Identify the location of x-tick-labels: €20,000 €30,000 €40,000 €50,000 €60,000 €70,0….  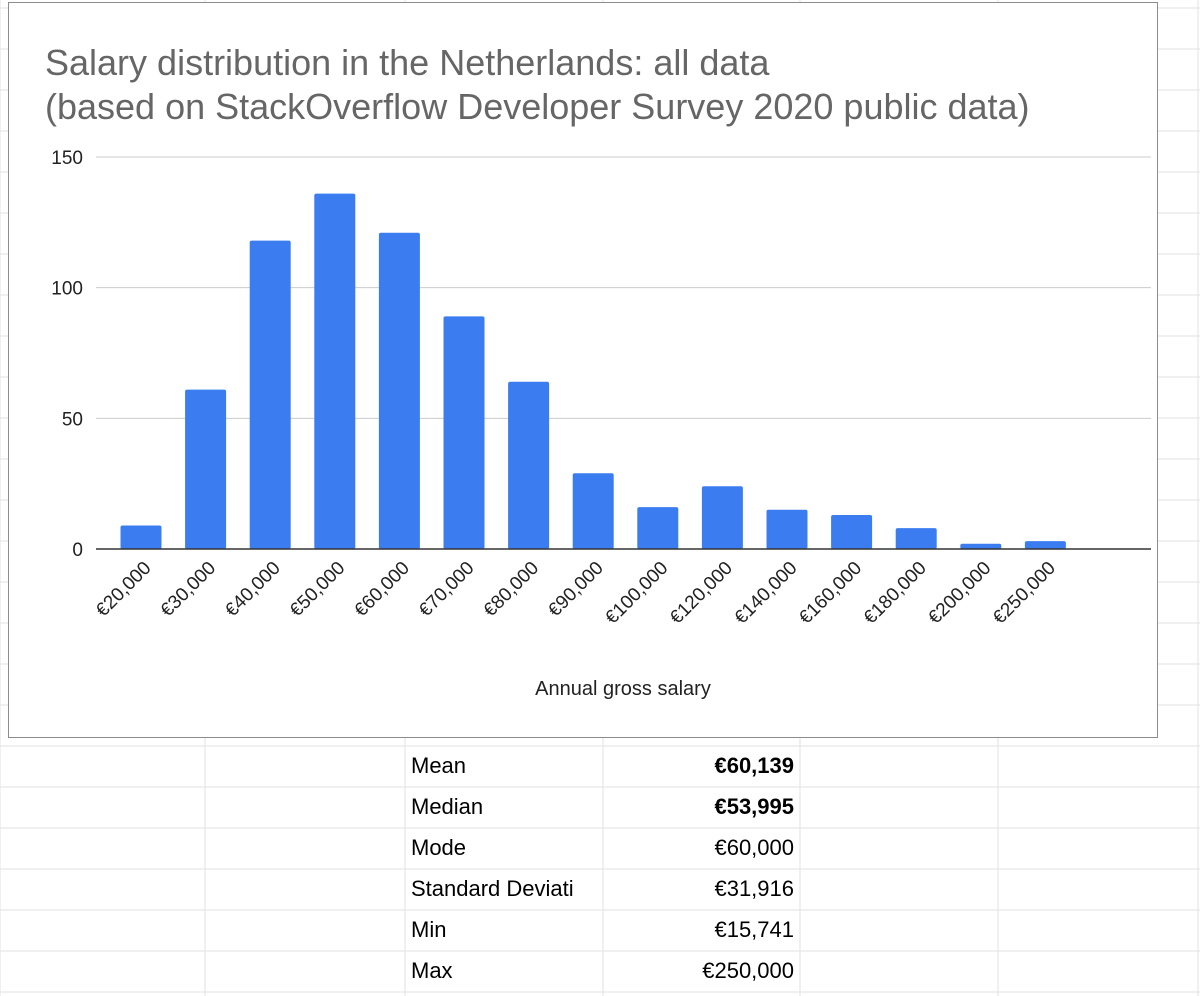
(576, 593).